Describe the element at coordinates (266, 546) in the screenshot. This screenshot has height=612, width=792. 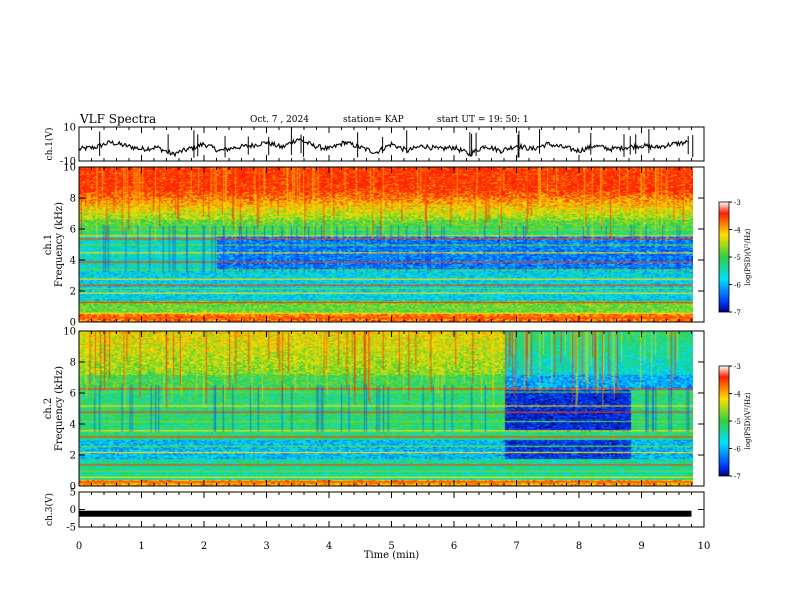
I see `x-tick-label: 3` at that location.